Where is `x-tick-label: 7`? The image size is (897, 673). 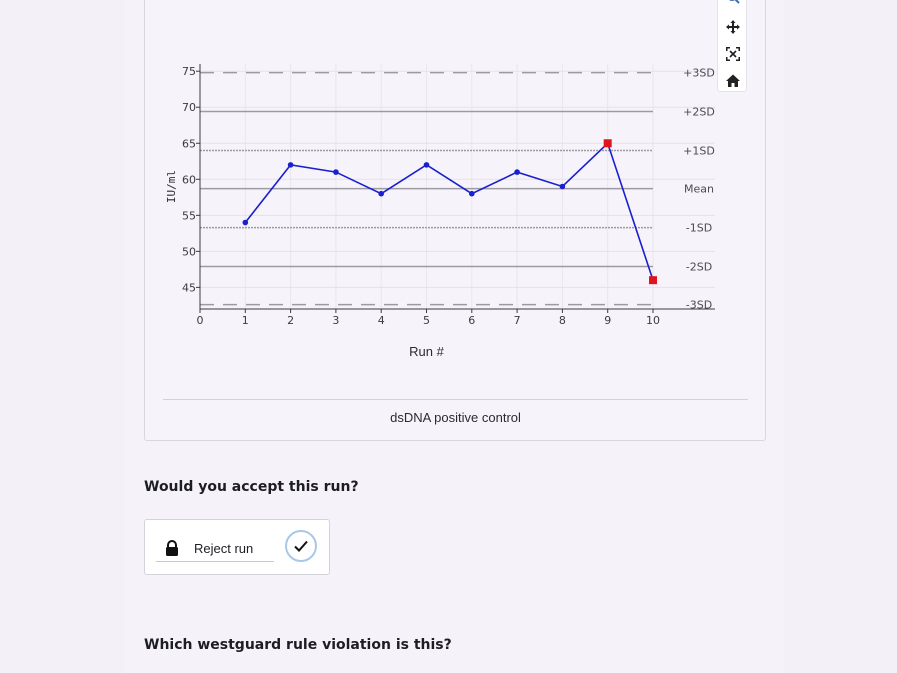 x-tick-label: 7 is located at coordinates (517, 320).